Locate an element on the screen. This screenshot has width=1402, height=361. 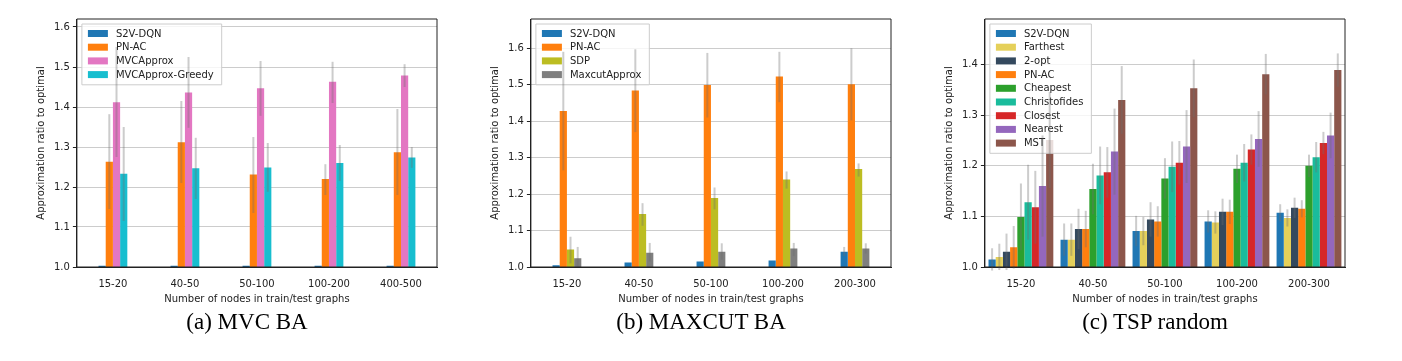
legend-label: MST is located at coordinates (1034, 143).